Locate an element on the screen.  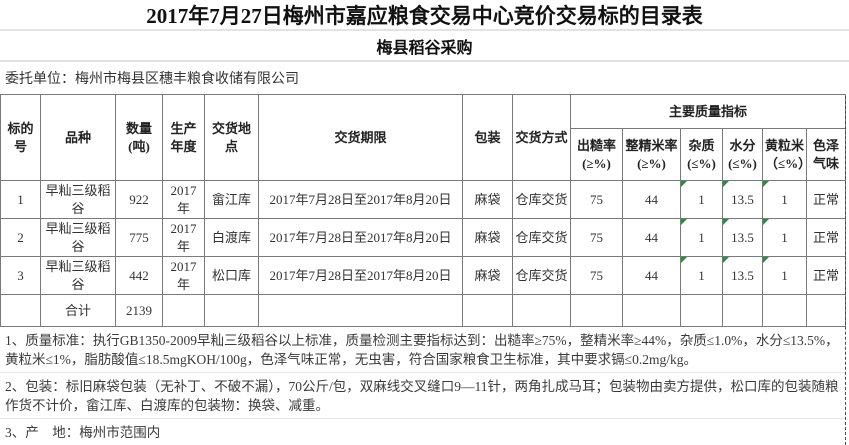
cell-delivery-place: 松口库 is located at coordinates (231, 276).